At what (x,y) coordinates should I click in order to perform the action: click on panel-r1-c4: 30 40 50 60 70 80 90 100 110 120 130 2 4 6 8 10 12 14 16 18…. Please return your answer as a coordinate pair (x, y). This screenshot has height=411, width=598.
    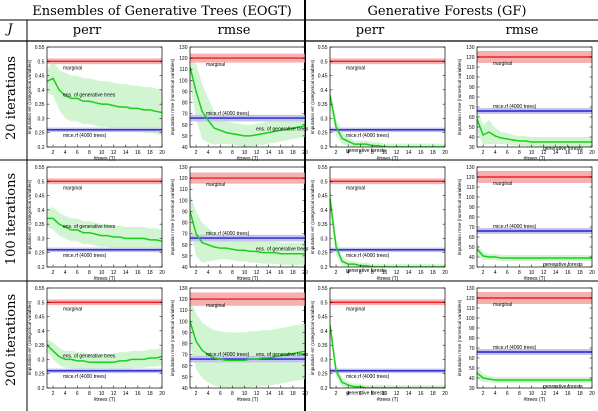
    Looking at the image, I should click on (526, 103).